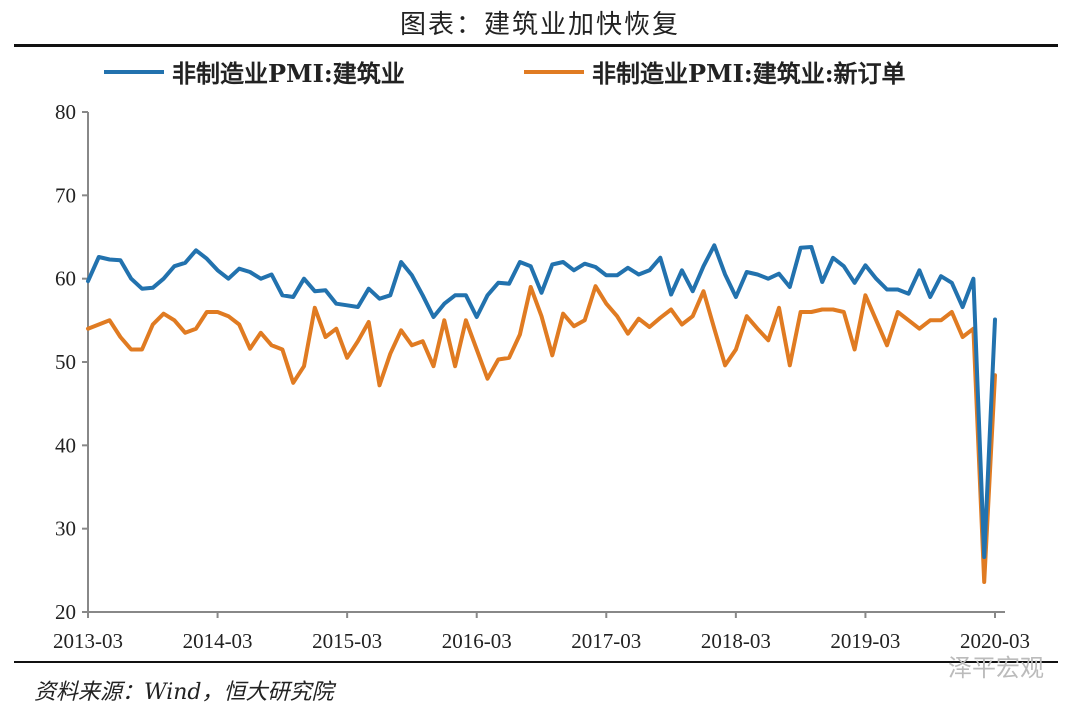 This screenshot has width=1080, height=713. I want to click on legend-label: 非制造业PMI:建筑业:新订单, so click(749, 73).